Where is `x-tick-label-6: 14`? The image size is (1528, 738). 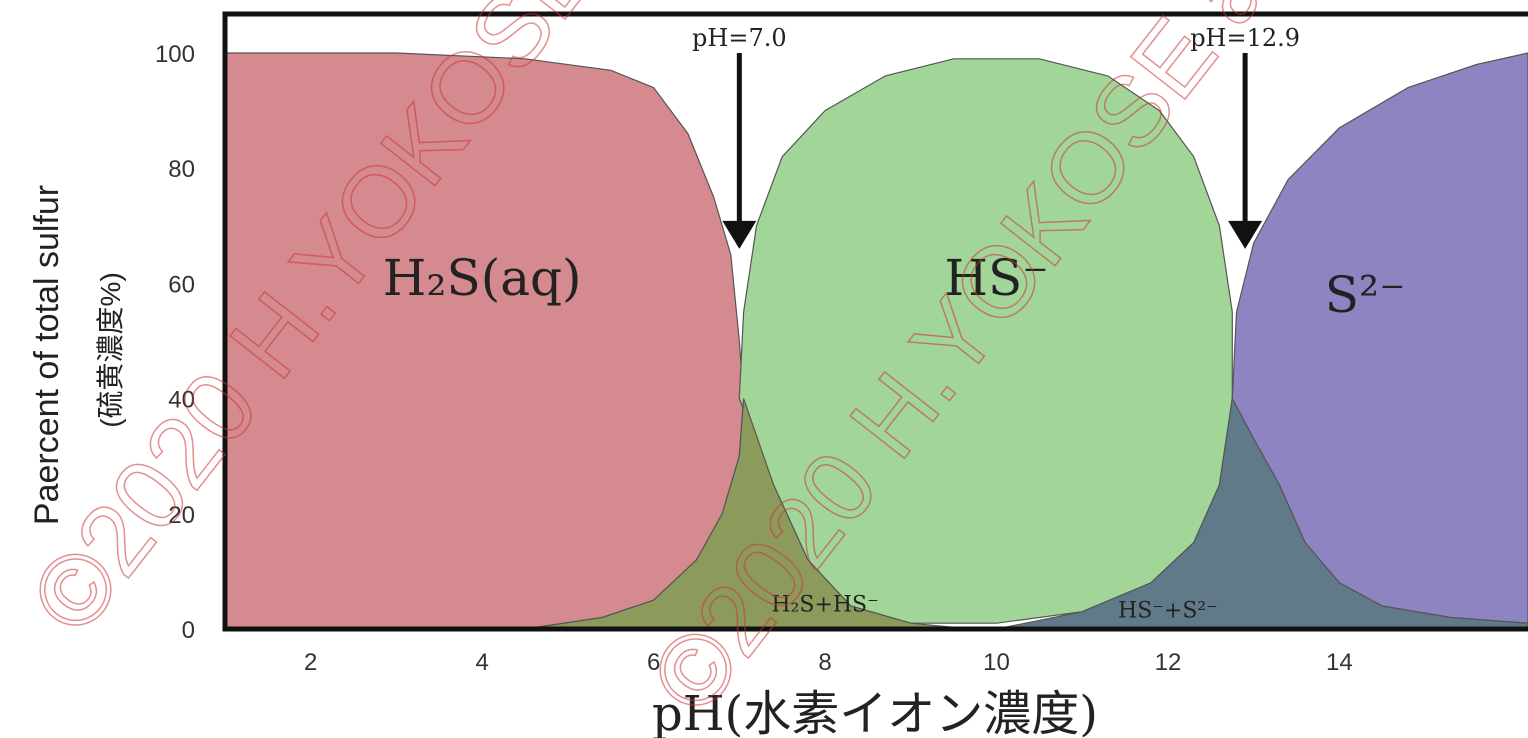
x-tick-label-6: 14 is located at coordinates (1339, 662).